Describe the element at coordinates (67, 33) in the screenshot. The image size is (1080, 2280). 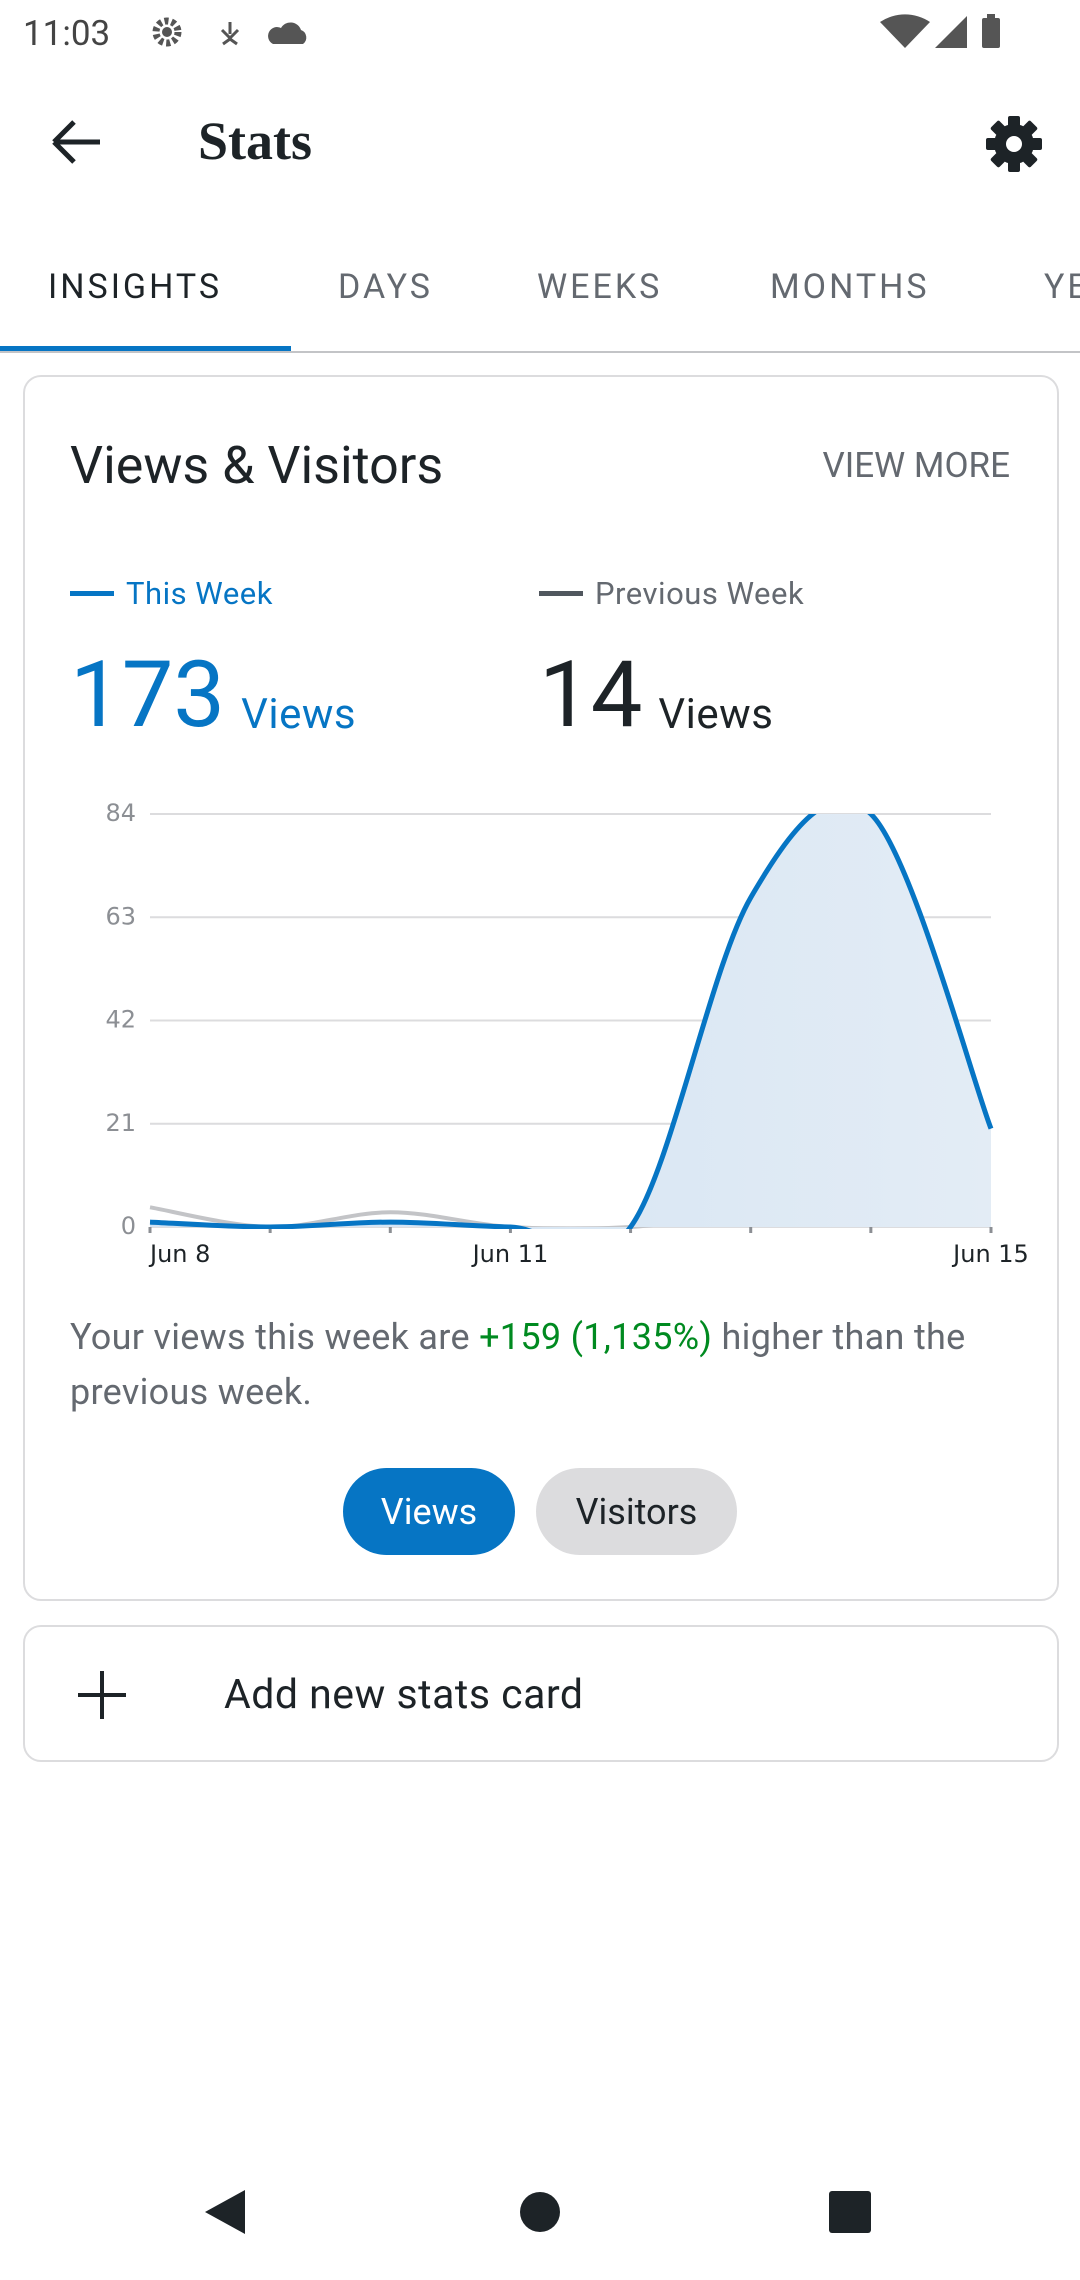
I see `status-time: 11:03` at that location.